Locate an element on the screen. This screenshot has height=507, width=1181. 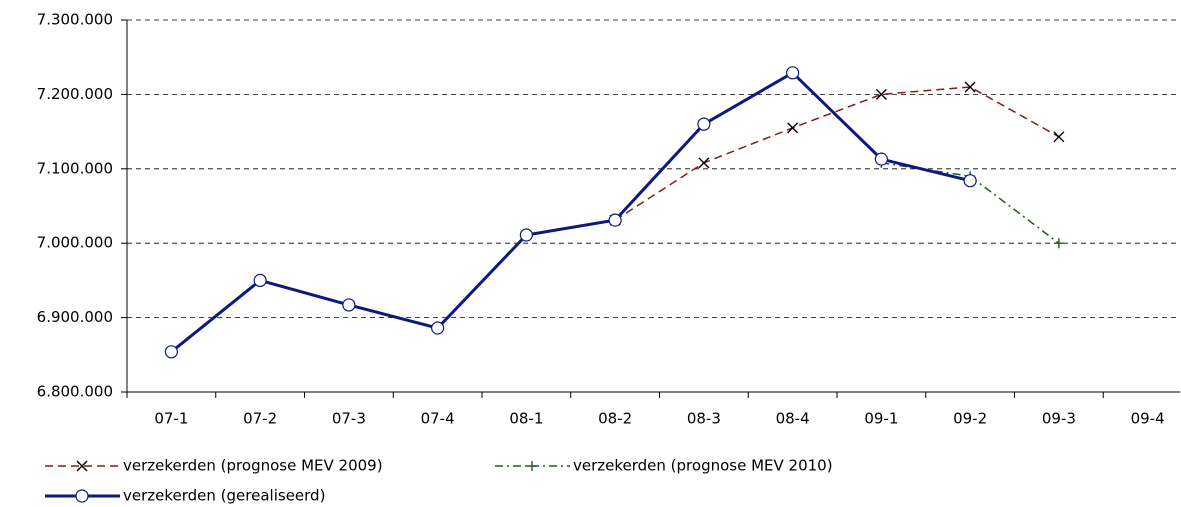
x-tick-label: 09-3 is located at coordinates (1059, 419).